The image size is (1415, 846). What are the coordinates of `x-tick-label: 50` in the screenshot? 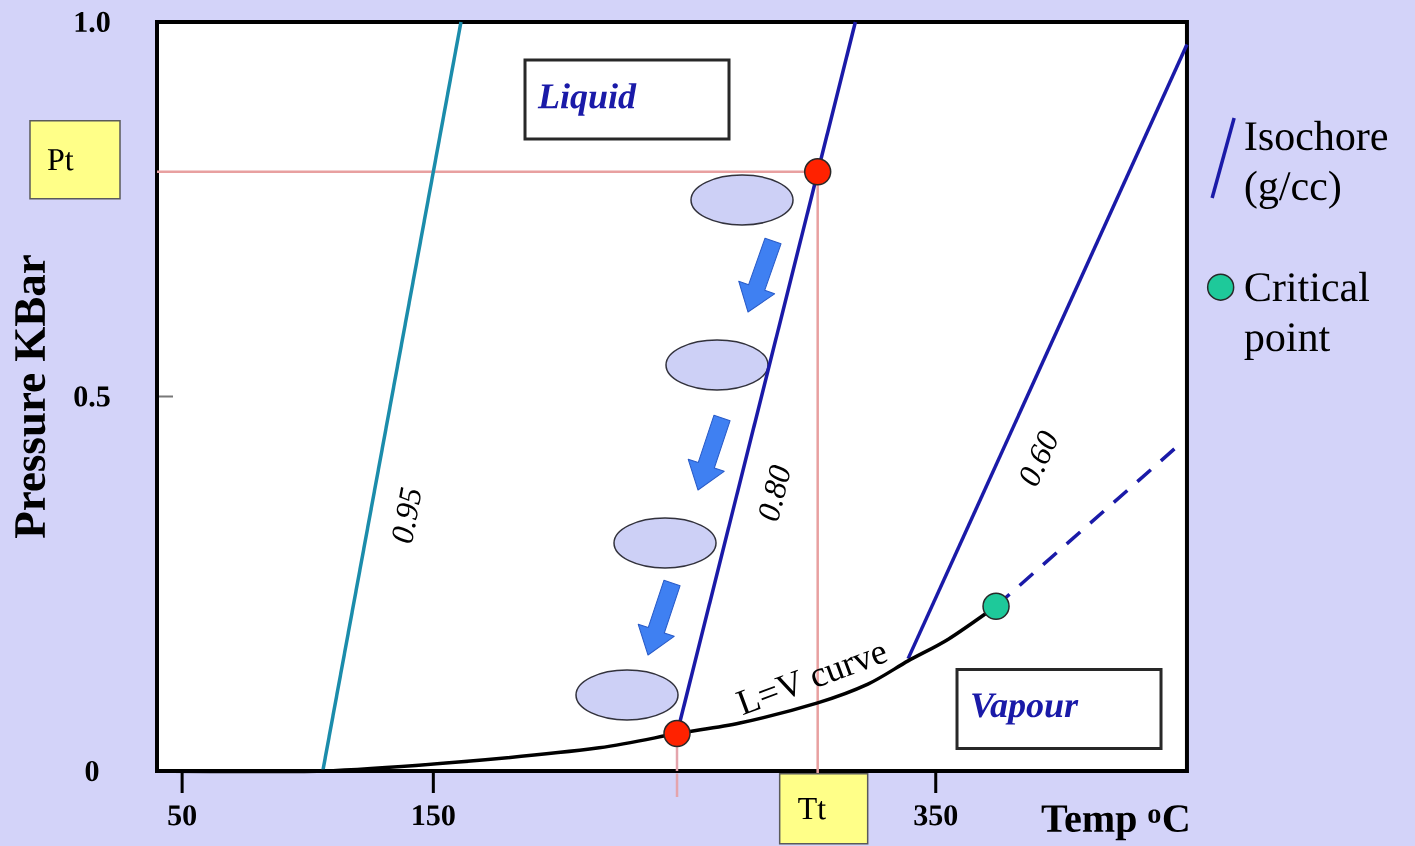 It's located at (182, 815).